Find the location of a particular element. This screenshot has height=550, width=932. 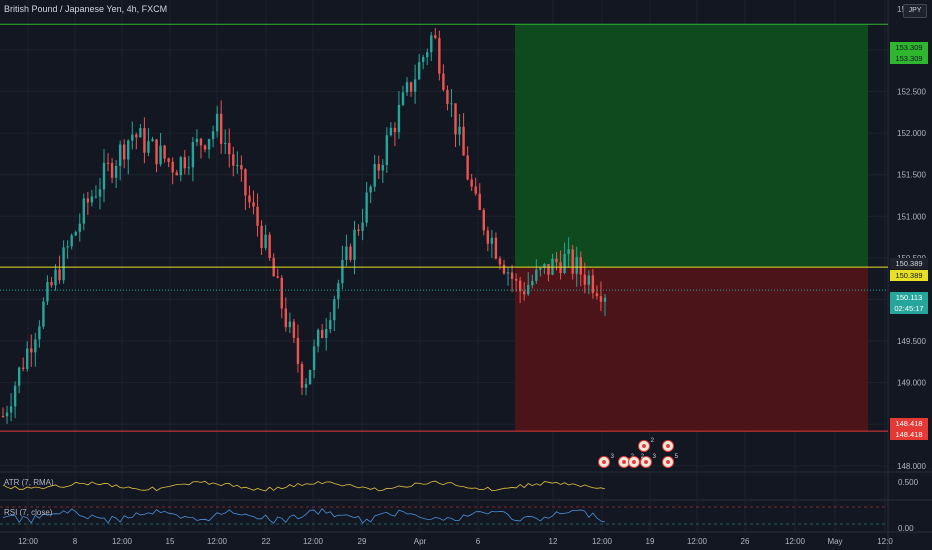

price-tick: 149.500 is located at coordinates (911, 341).